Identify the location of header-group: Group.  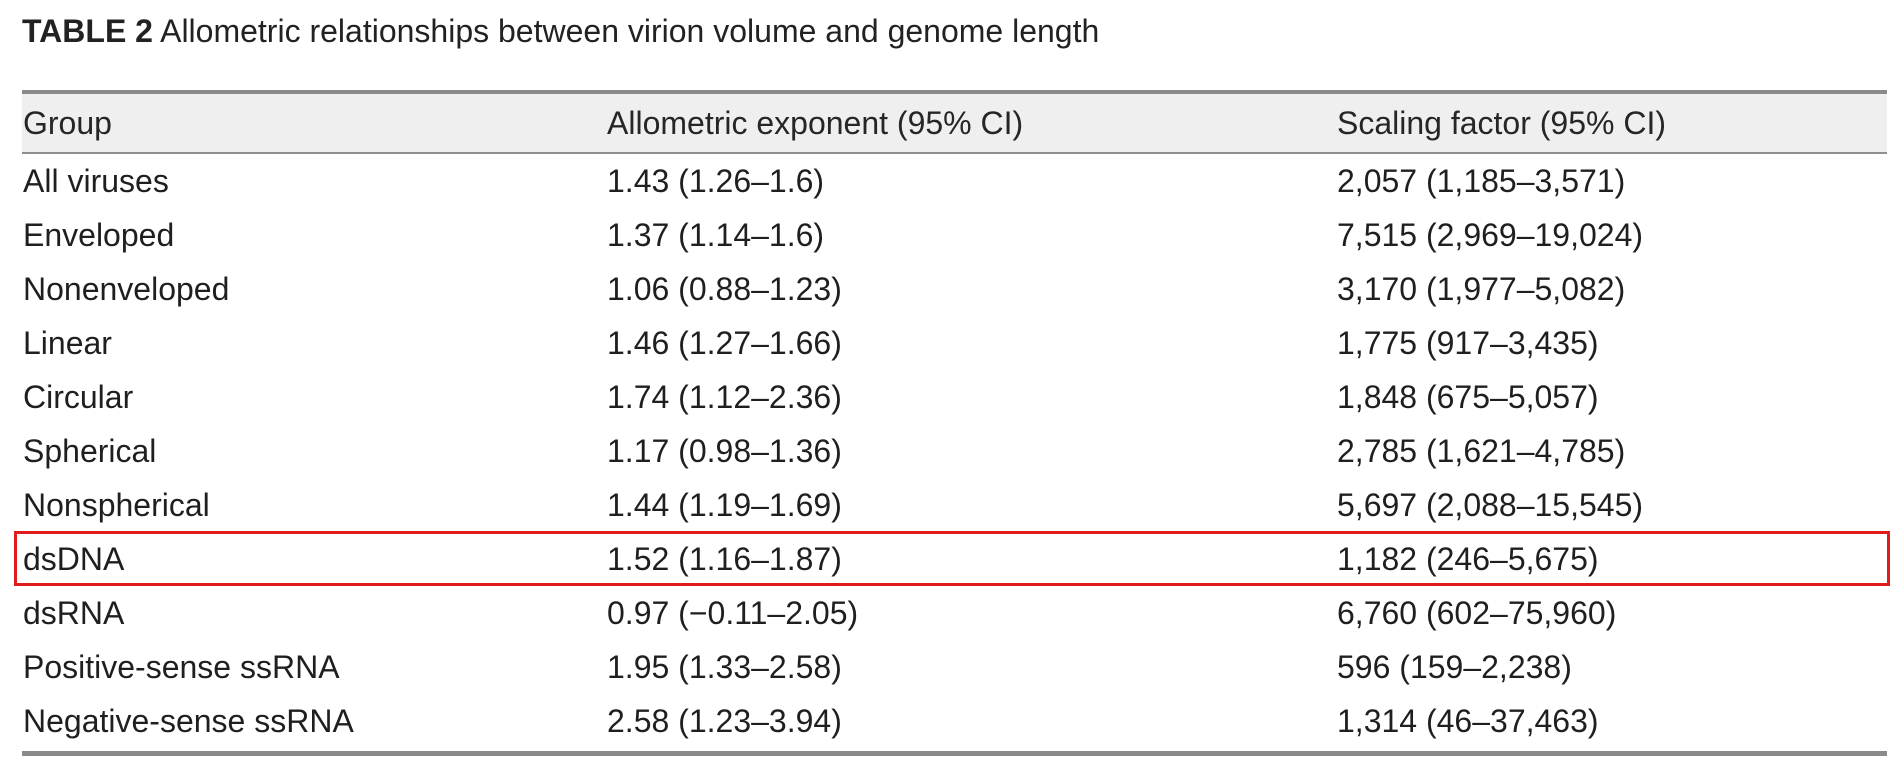
(67, 122).